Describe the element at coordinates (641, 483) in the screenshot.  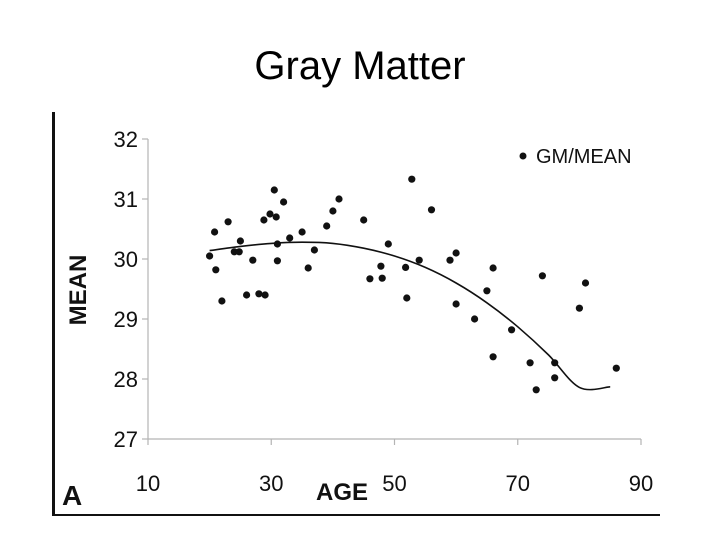
I see `x-tick-label: 90` at that location.